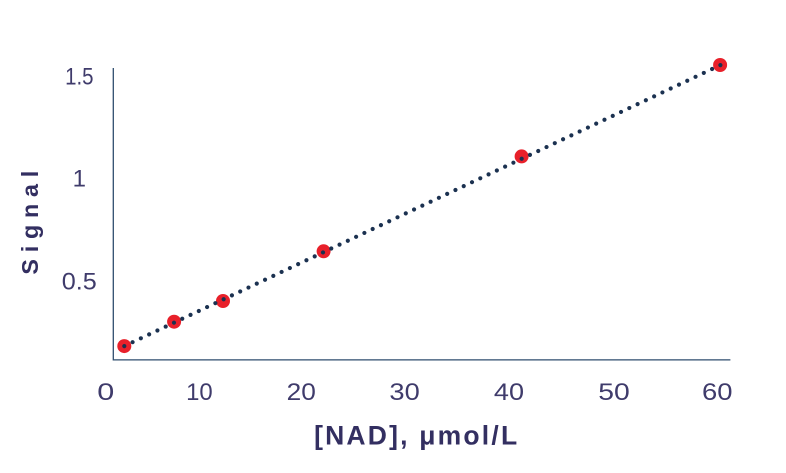 This screenshot has height=473, width=786. Describe the element at coordinates (301, 392) in the screenshot. I see `svg-text: 20` at that location.